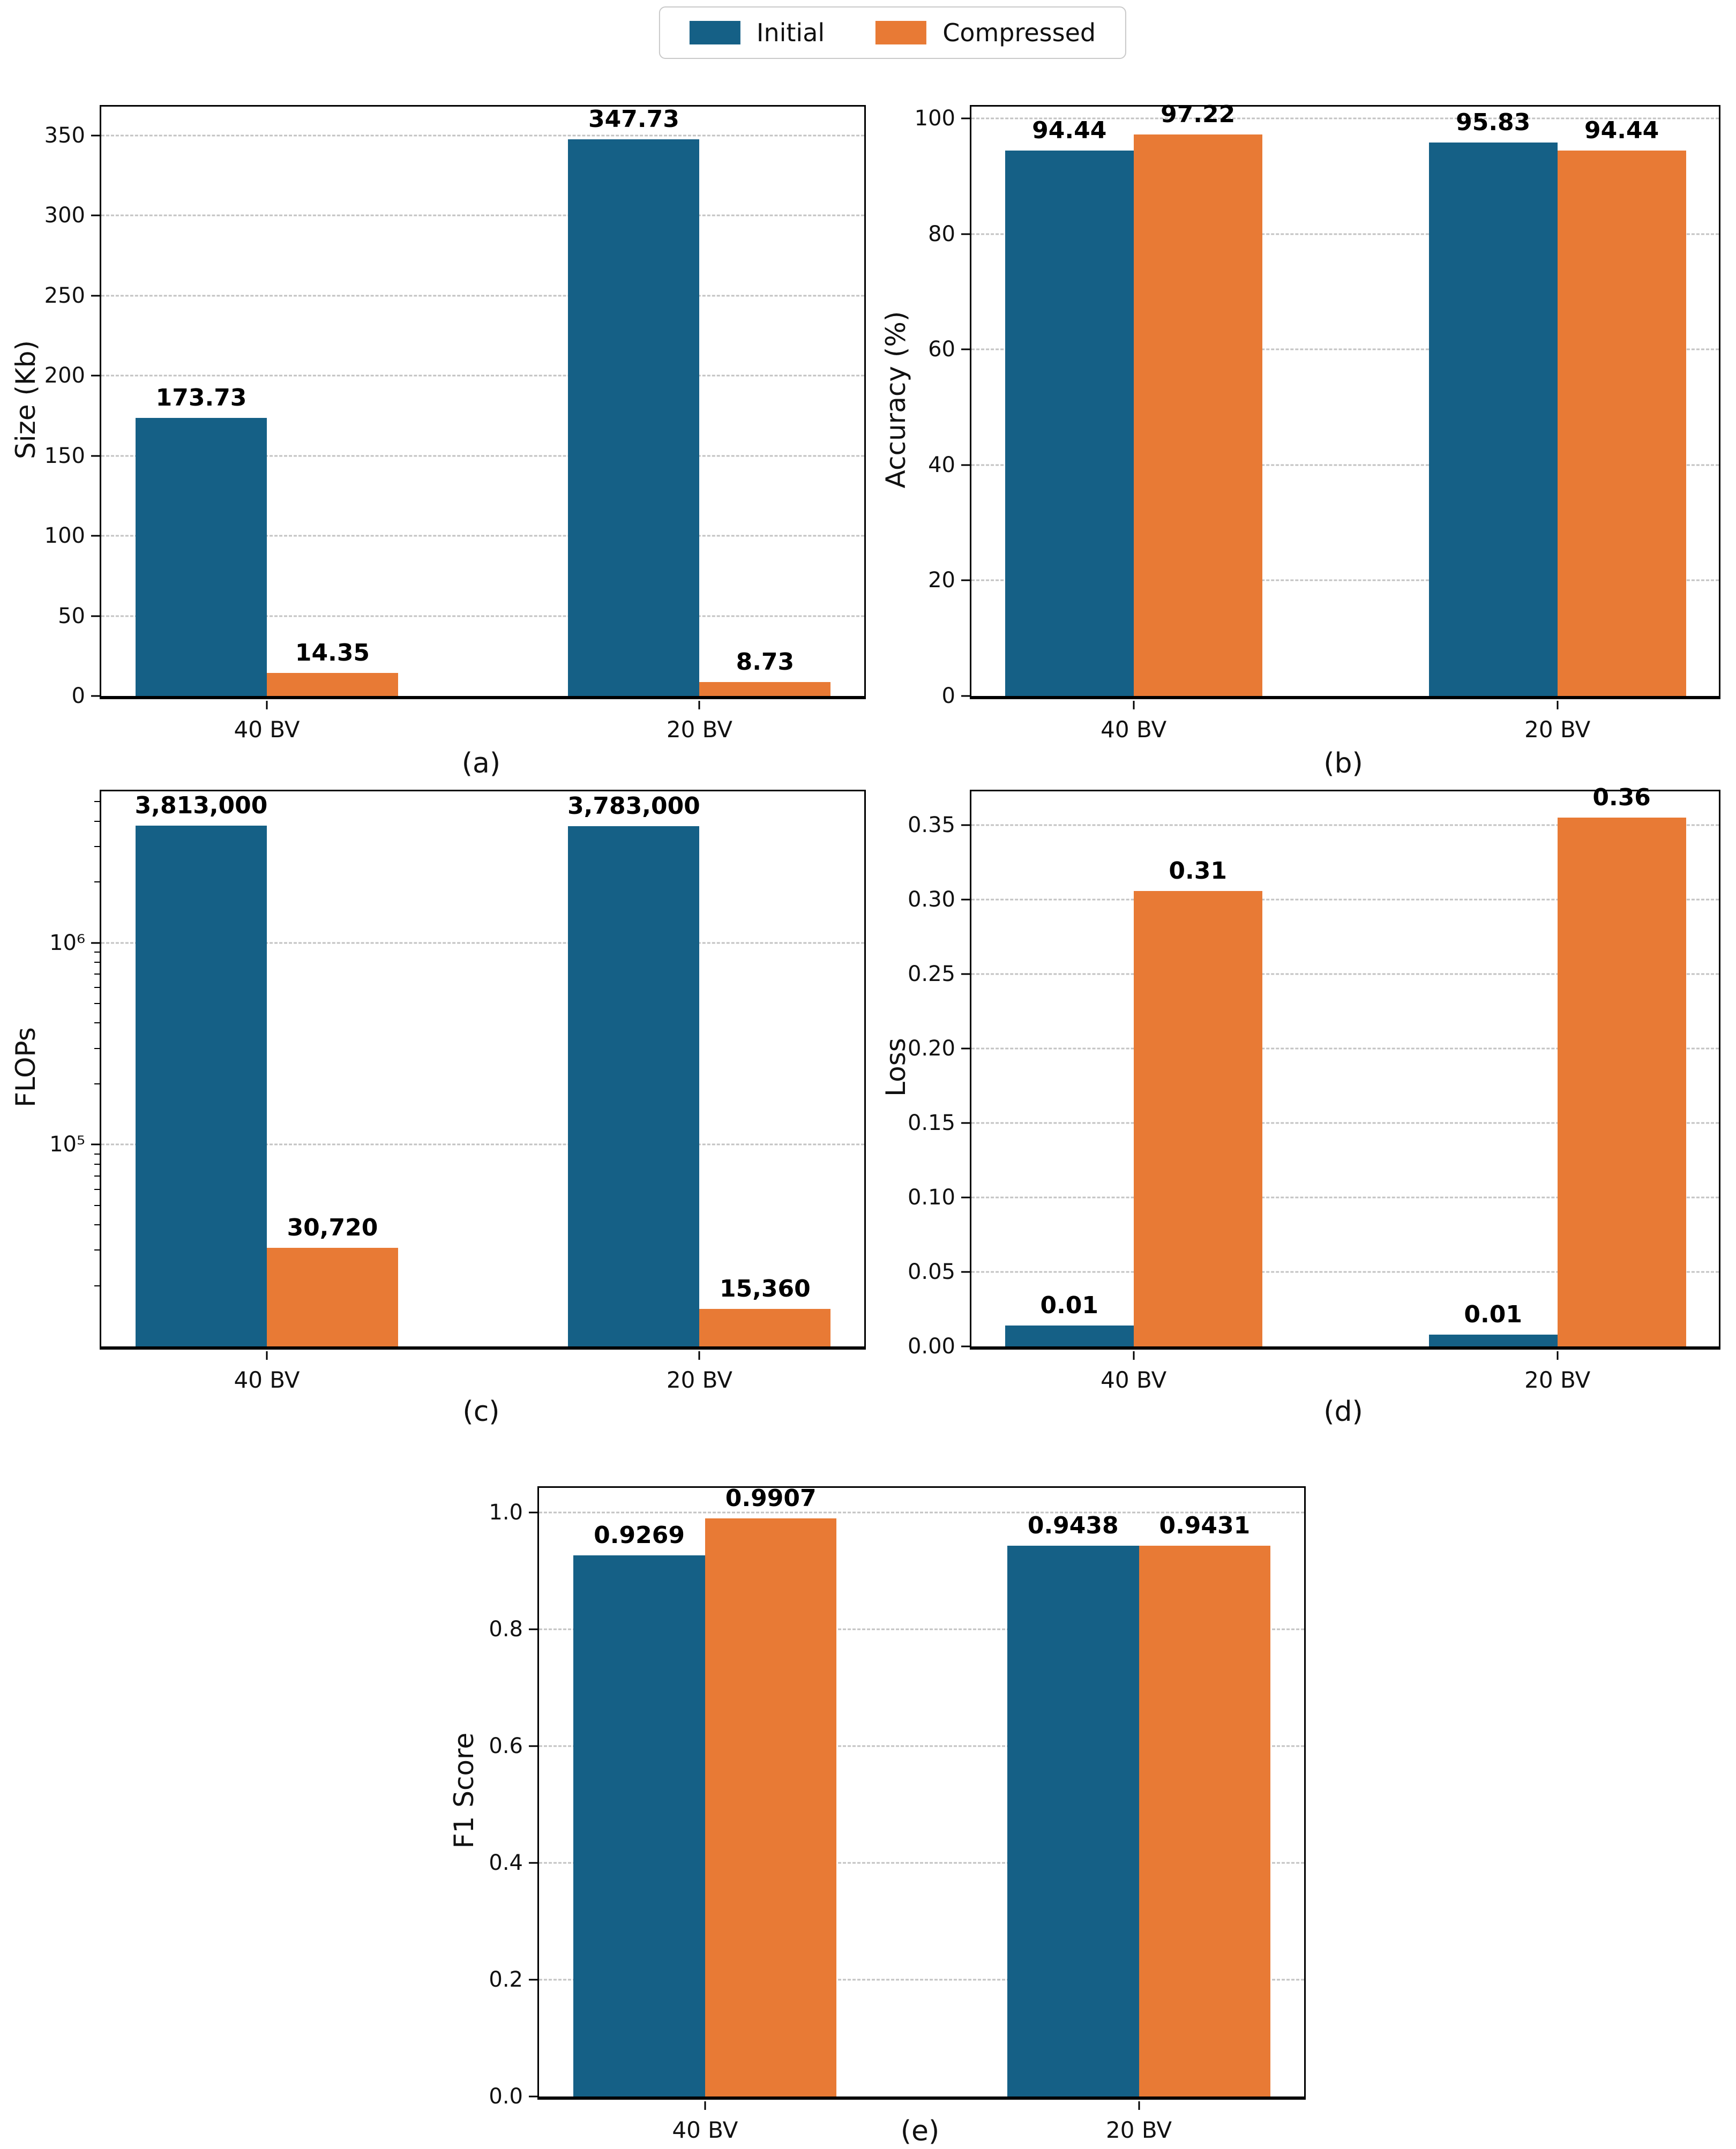 The height and width of the screenshot is (2149, 1736). I want to click on y-tick-label: 0.8, so click(506, 1629).